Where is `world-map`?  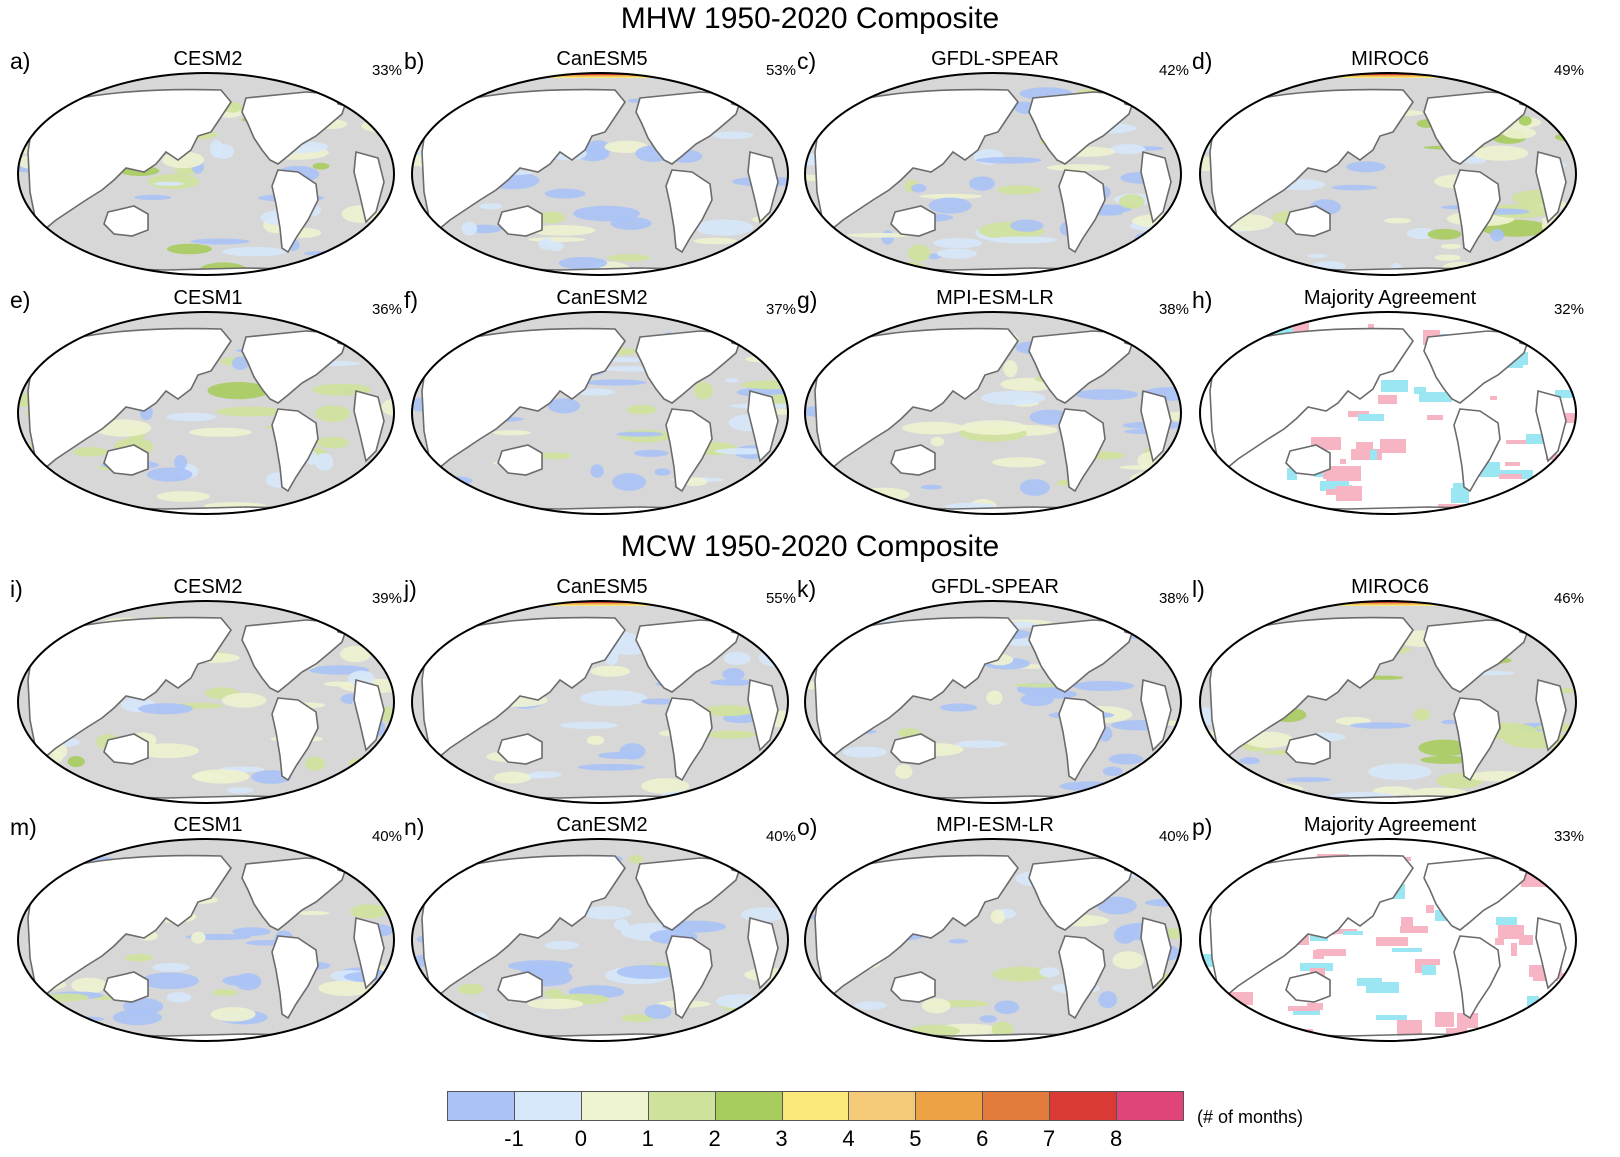 world-map is located at coordinates (206, 702).